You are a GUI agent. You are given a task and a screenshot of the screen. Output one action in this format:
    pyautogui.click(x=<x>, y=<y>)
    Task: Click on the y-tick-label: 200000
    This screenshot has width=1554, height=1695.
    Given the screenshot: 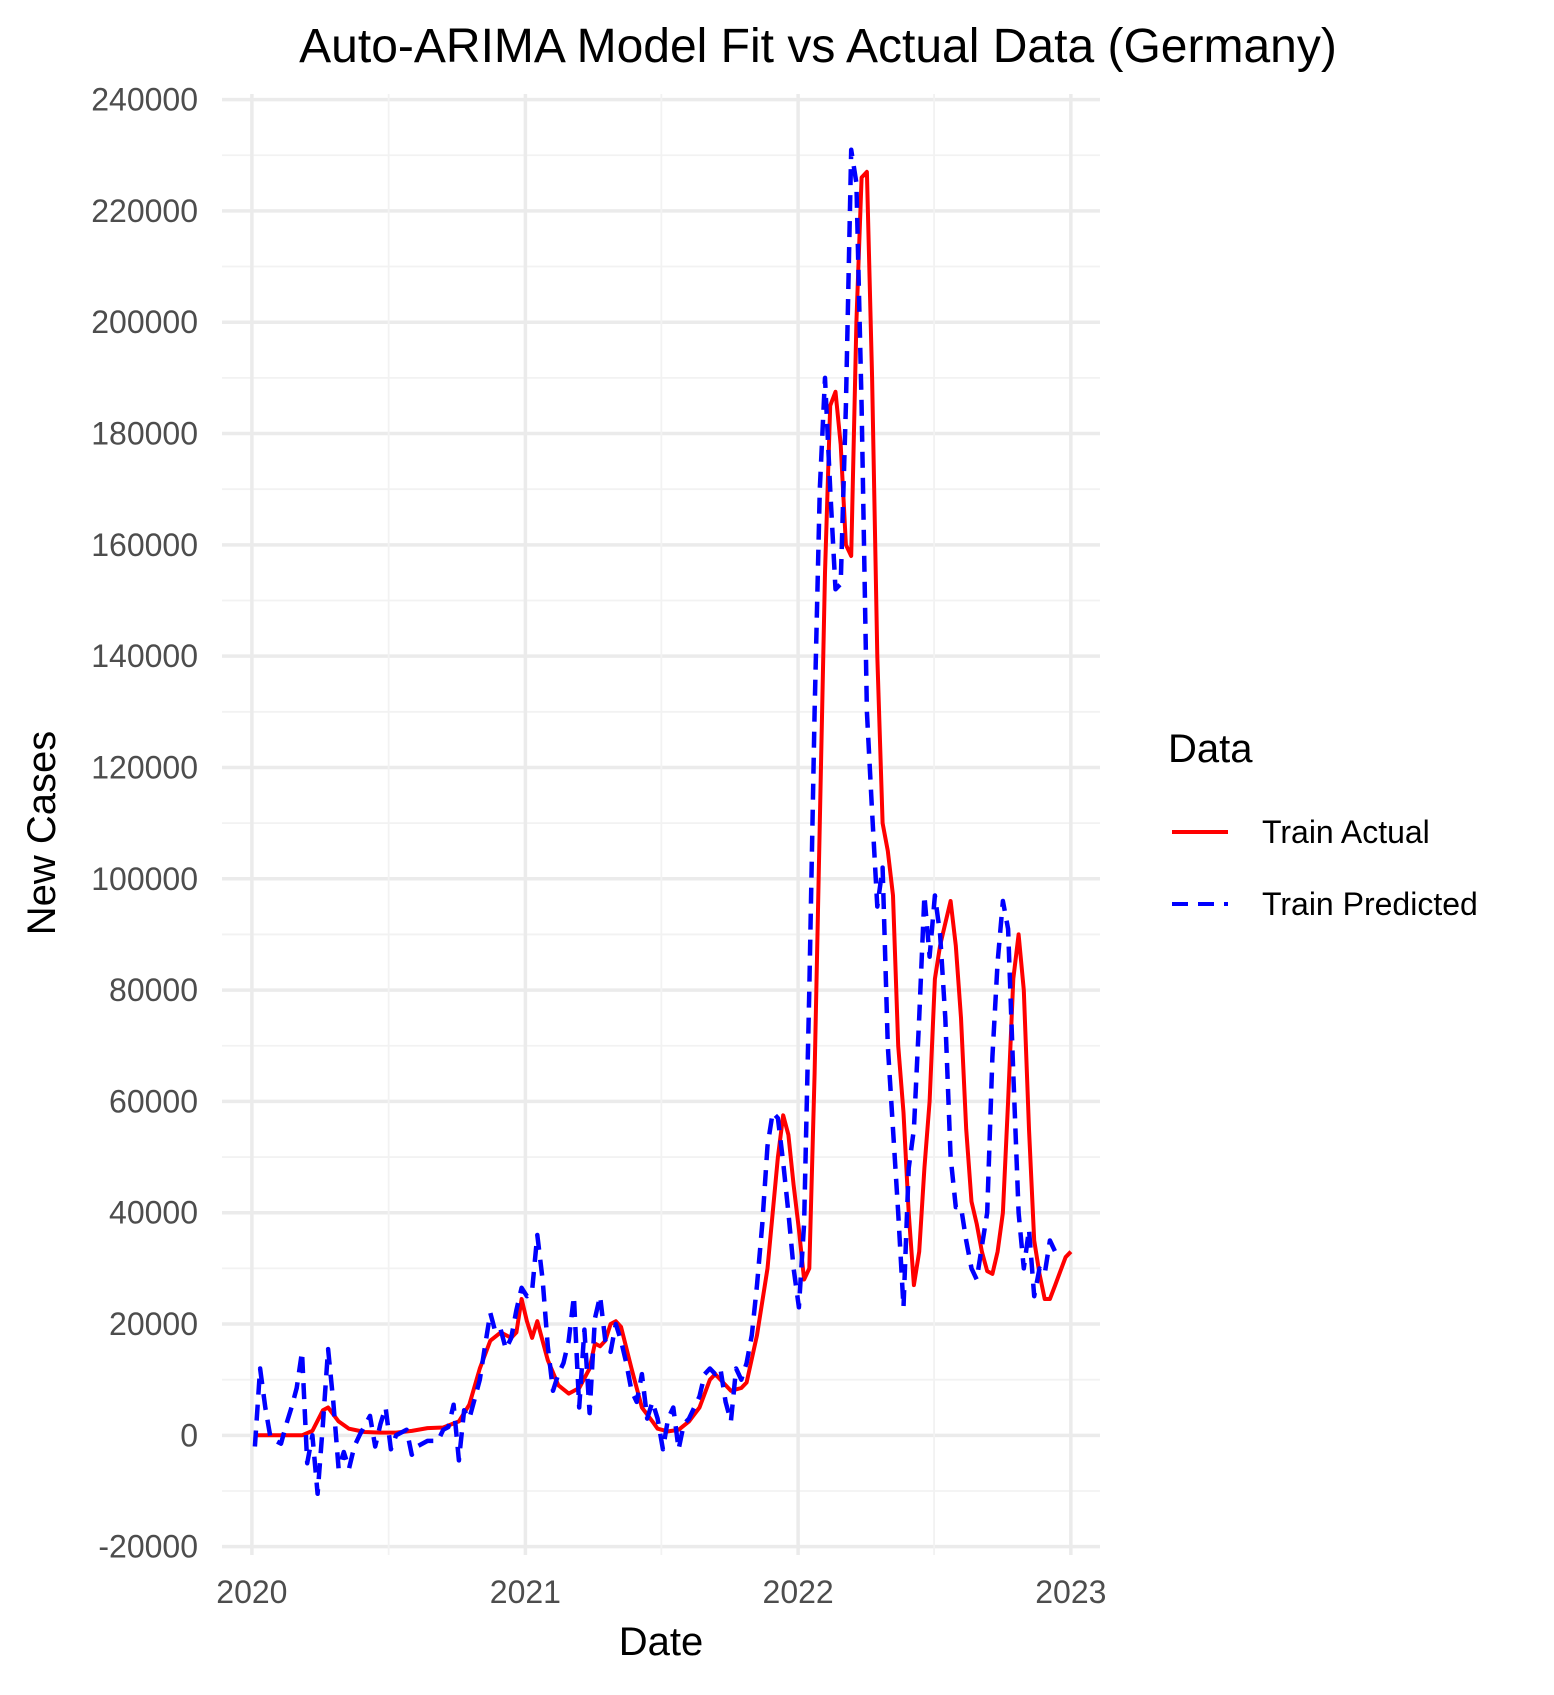 What is the action you would take?
    pyautogui.click(x=144, y=322)
    